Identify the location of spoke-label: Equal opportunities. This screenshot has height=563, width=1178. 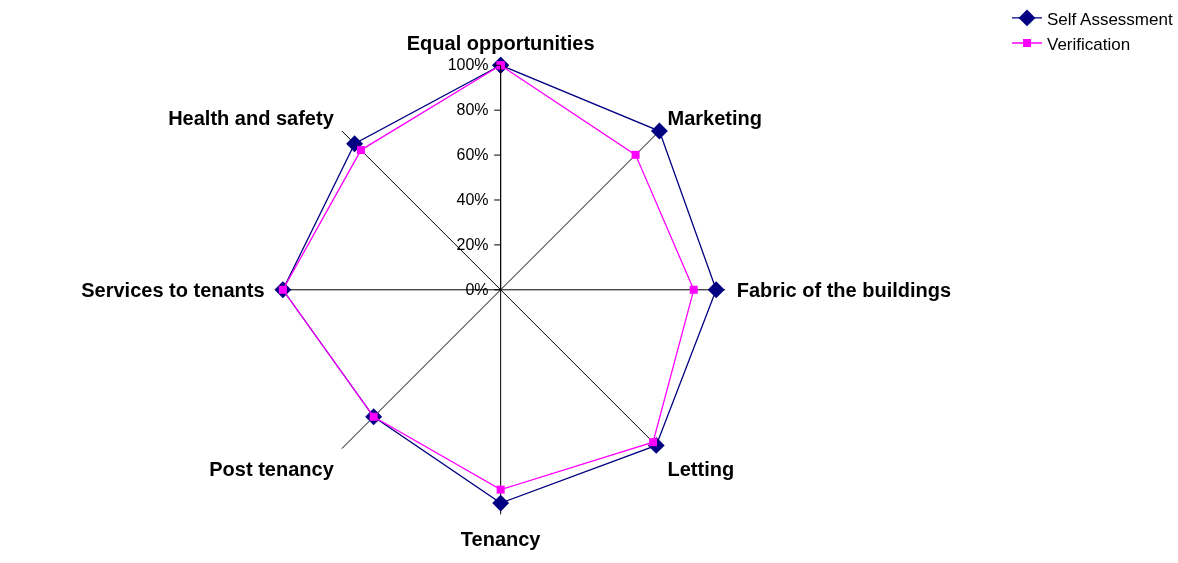
(500, 42).